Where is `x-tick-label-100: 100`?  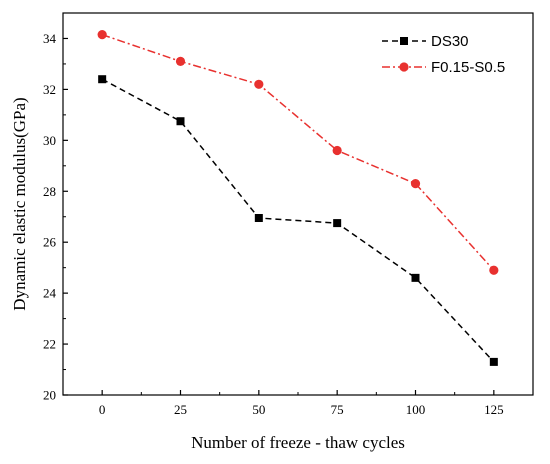 x-tick-label-100: 100 is located at coordinates (416, 409).